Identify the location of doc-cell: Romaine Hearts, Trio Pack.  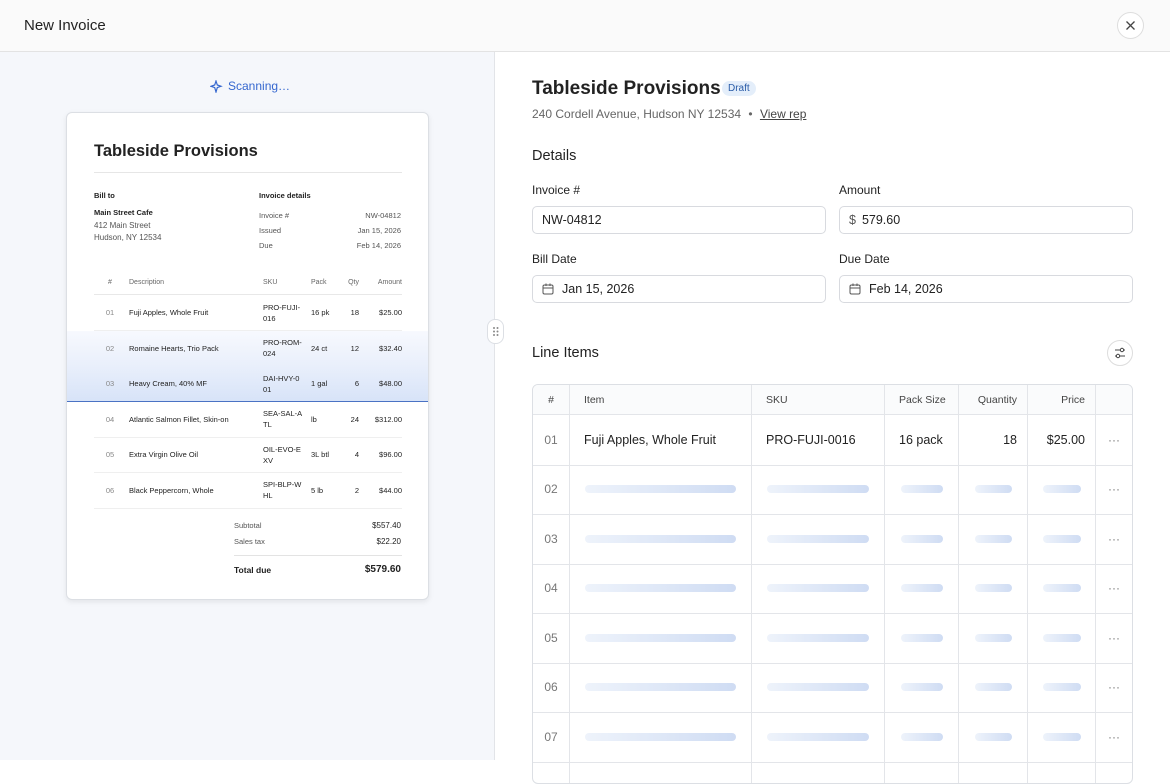
(174, 348).